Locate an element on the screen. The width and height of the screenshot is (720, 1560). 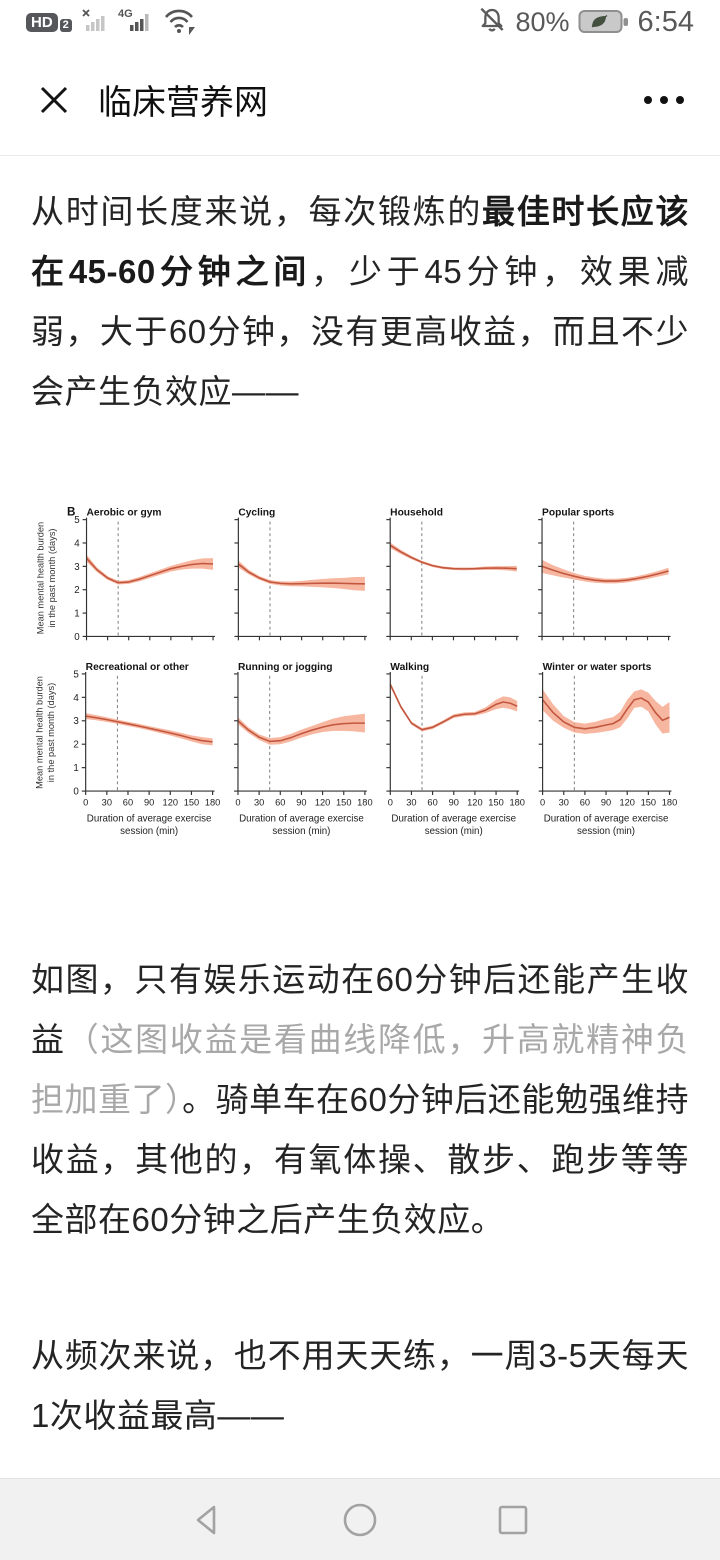
svg-text: Popular sports is located at coordinates (578, 513).